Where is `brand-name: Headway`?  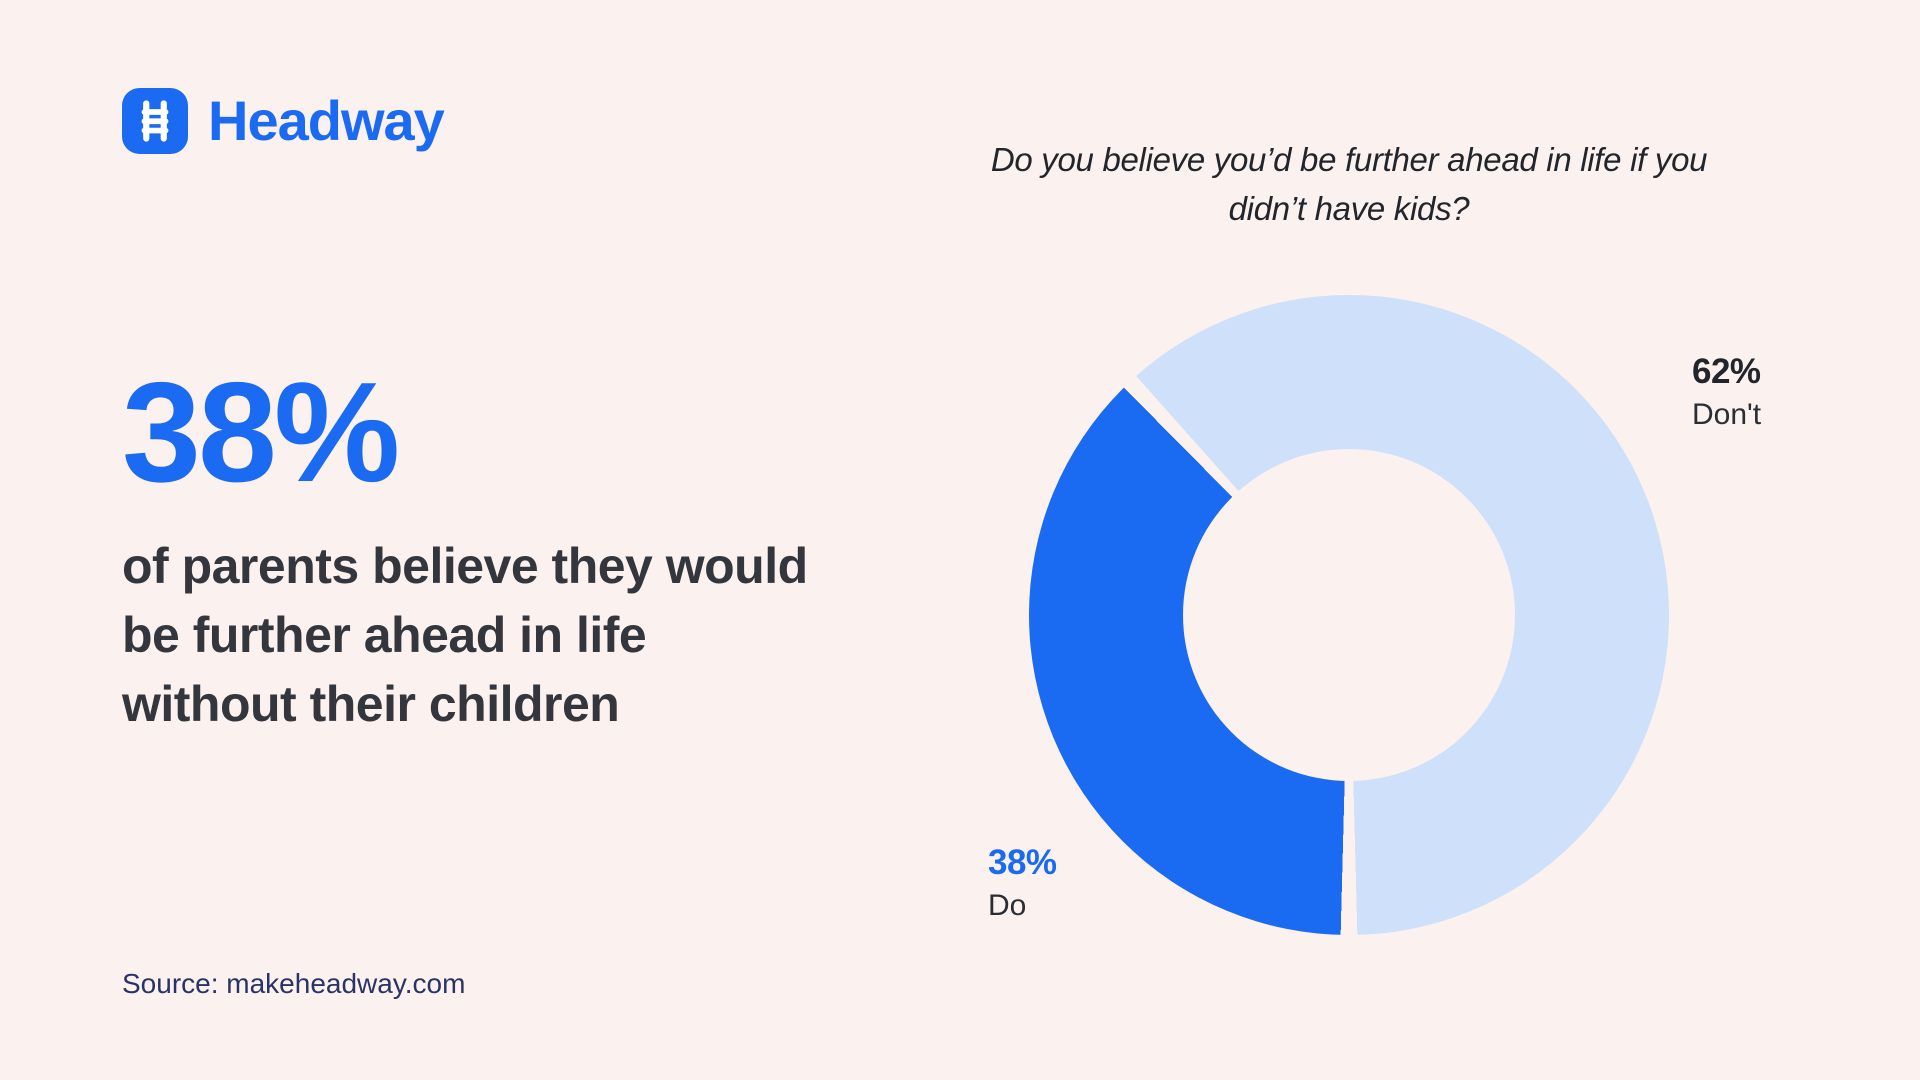 brand-name: Headway is located at coordinates (326, 120).